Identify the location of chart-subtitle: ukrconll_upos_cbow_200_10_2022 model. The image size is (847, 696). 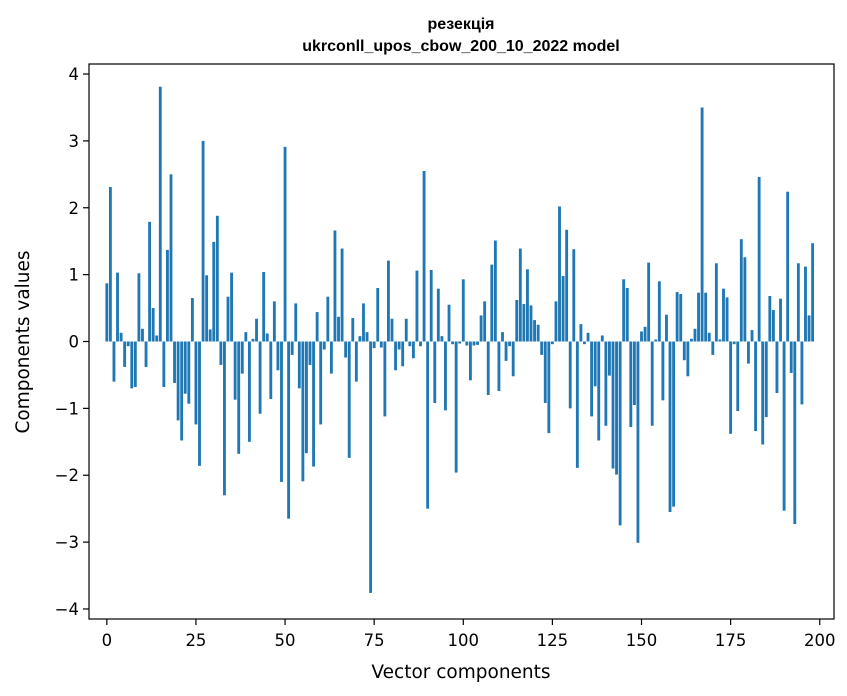
(460, 46).